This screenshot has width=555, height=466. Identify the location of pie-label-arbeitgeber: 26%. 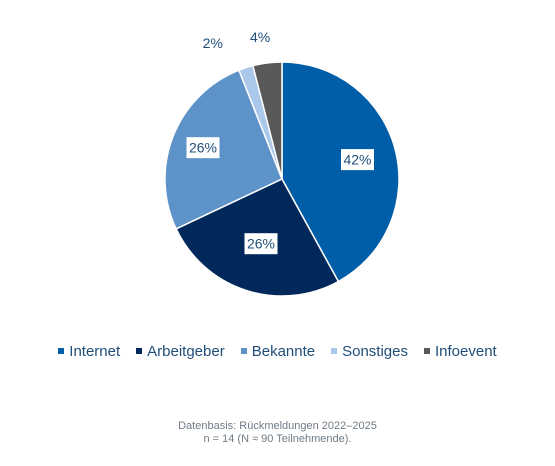
(261, 244).